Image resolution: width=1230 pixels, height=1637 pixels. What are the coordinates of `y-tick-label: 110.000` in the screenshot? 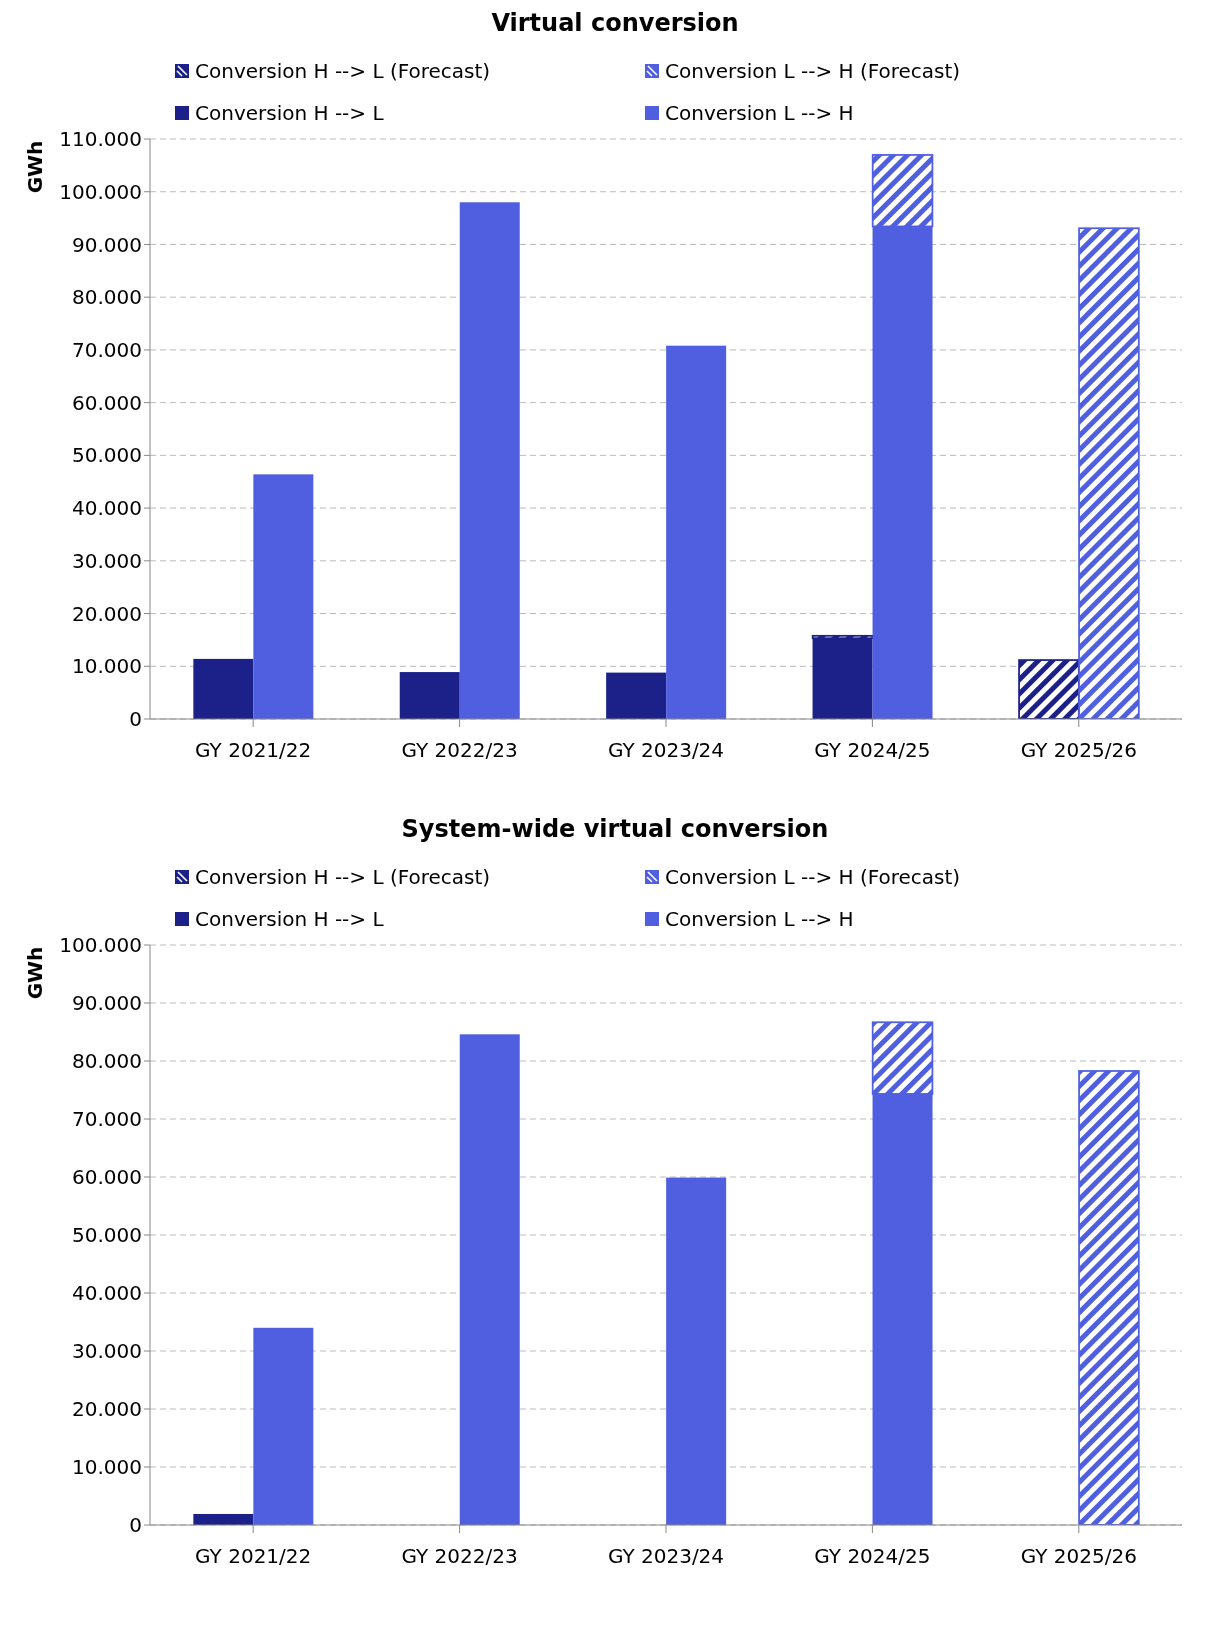 It's located at (100, 139).